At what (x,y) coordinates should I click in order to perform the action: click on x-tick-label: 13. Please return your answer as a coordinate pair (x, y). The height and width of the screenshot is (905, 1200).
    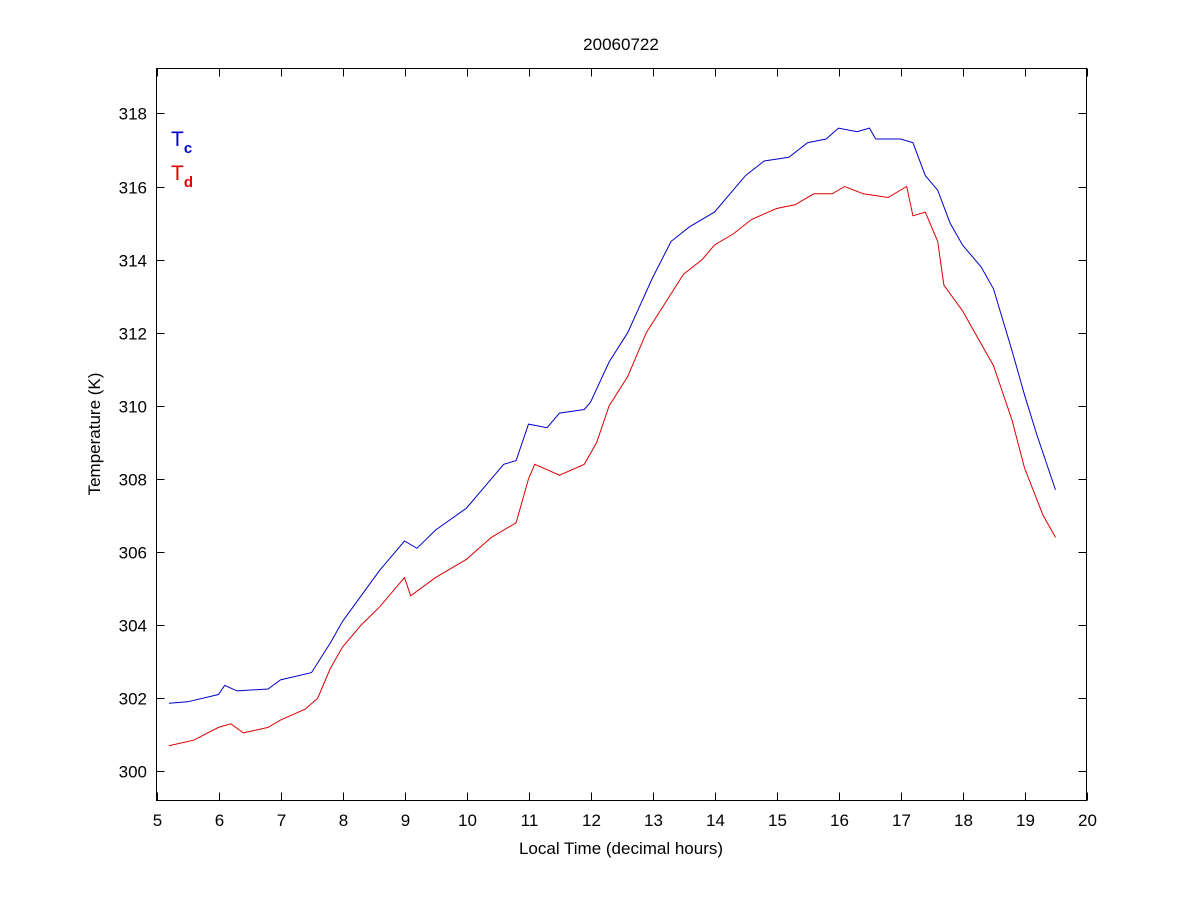
    Looking at the image, I should click on (653, 820).